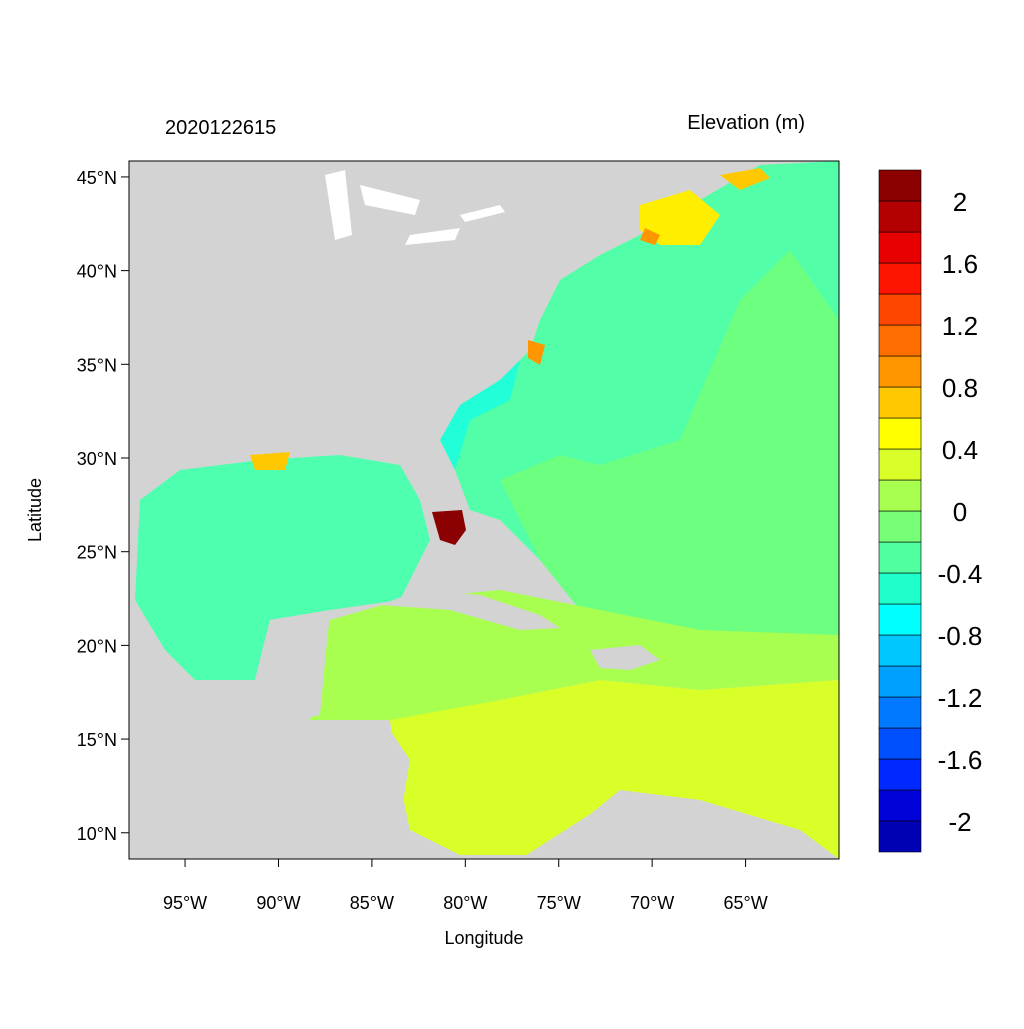 The width and height of the screenshot is (1024, 1029). What do you see at coordinates (960, 760) in the screenshot?
I see `colorbar-tick-label: -1.6` at bounding box center [960, 760].